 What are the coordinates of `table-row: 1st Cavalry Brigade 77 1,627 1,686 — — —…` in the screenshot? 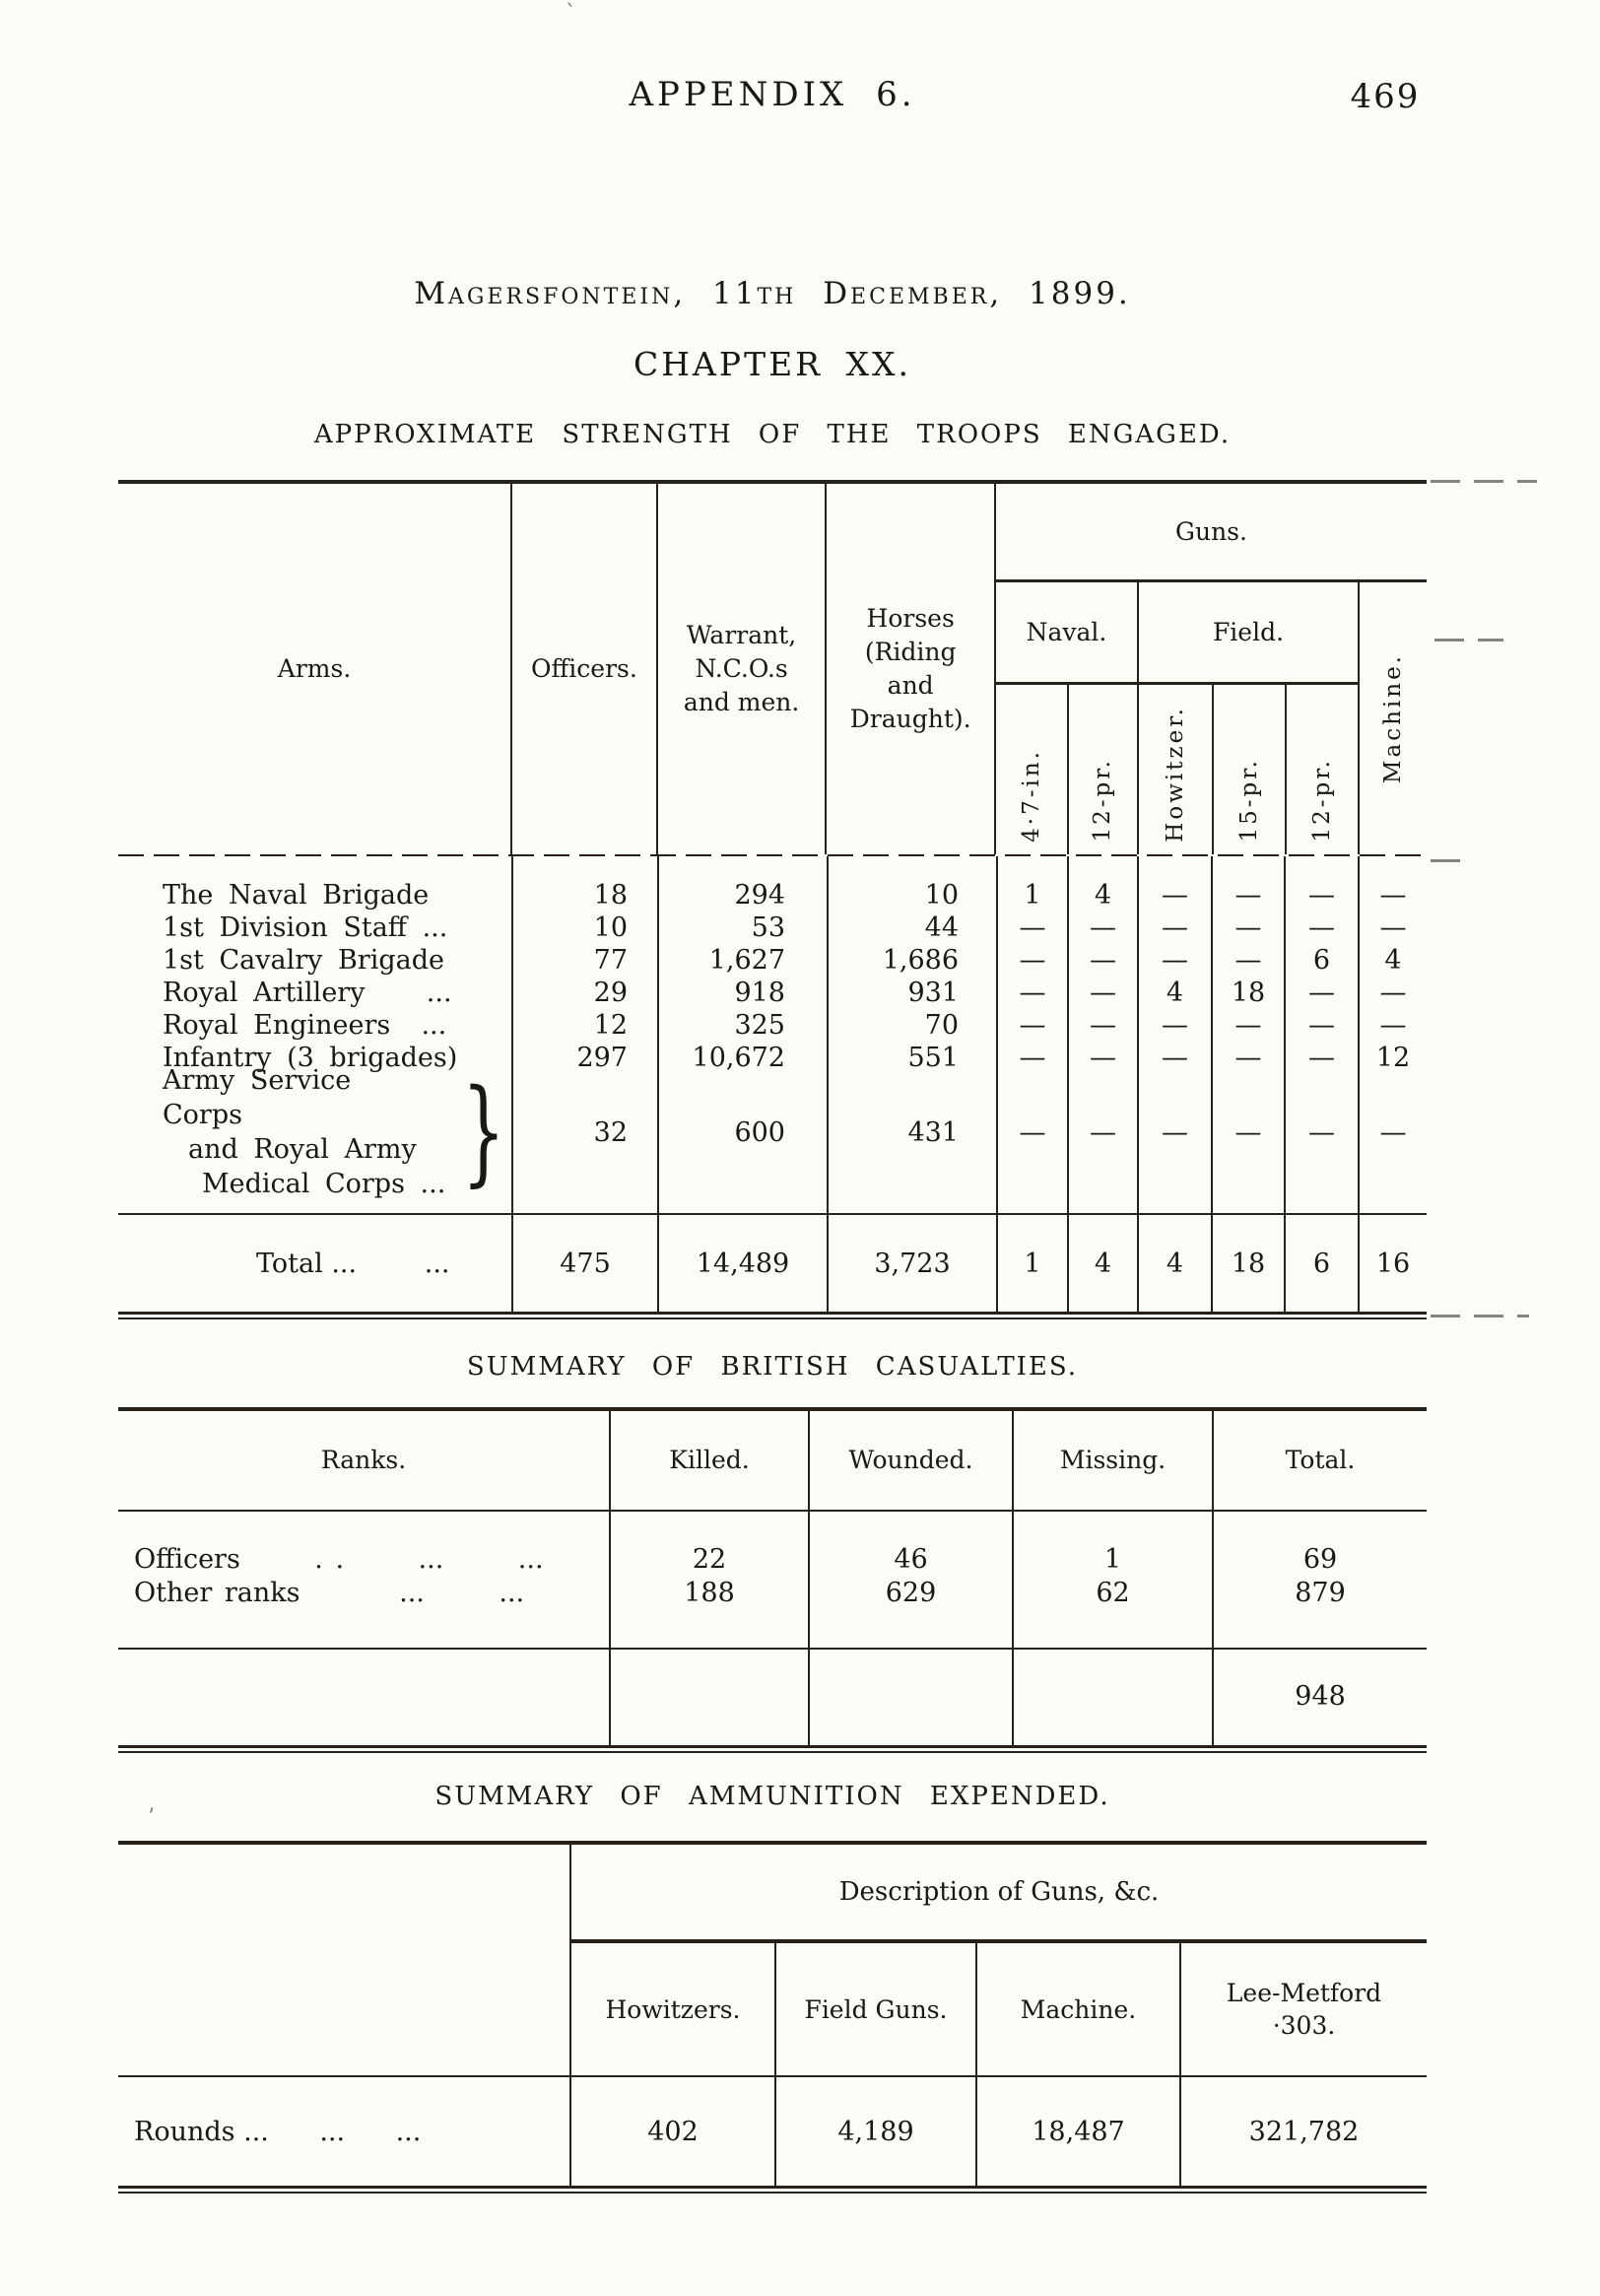 It's located at (772, 961).